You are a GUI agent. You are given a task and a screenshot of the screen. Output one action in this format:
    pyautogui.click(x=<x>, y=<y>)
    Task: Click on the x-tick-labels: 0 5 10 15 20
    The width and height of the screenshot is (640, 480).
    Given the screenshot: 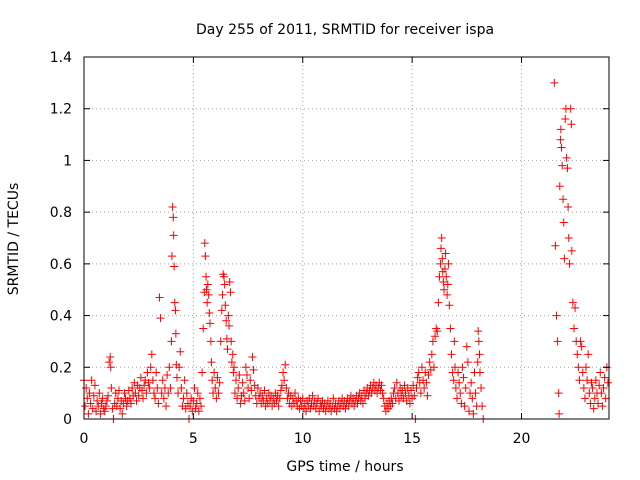 What is the action you would take?
    pyautogui.click(x=305, y=439)
    